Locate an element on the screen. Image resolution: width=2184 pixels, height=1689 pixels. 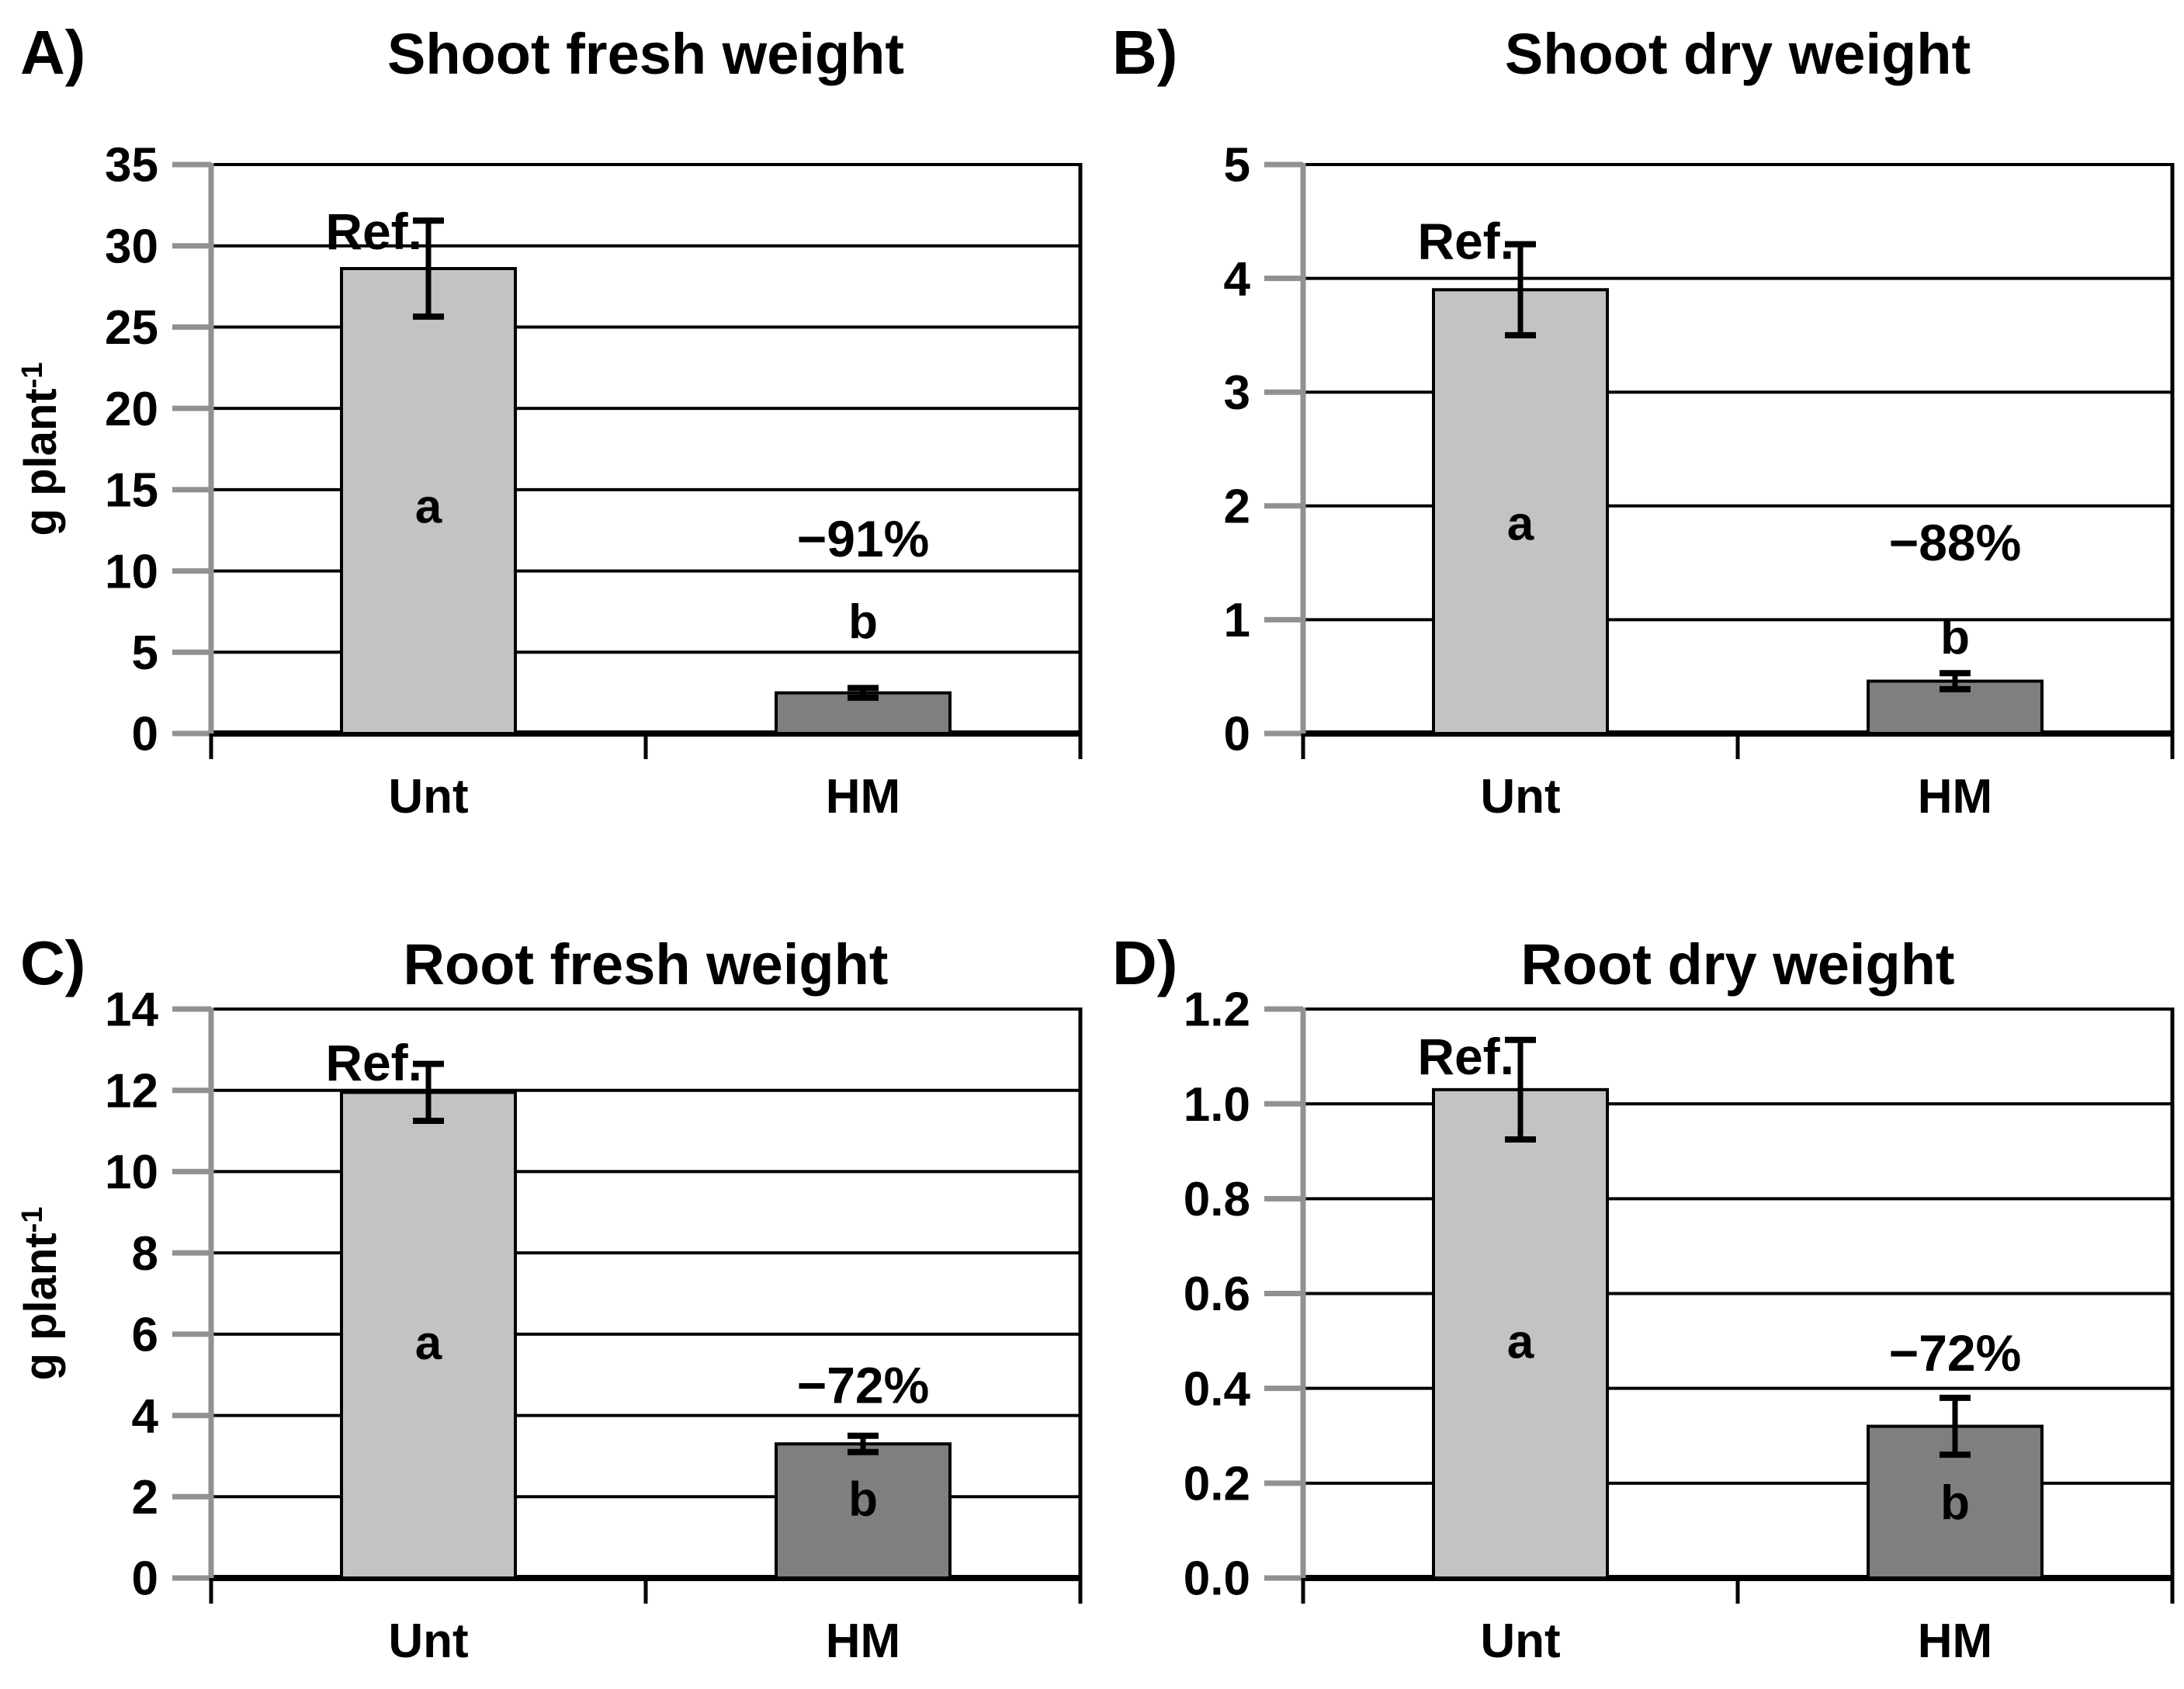
y-tick-label: 0.0 is located at coordinates (1217, 1579).